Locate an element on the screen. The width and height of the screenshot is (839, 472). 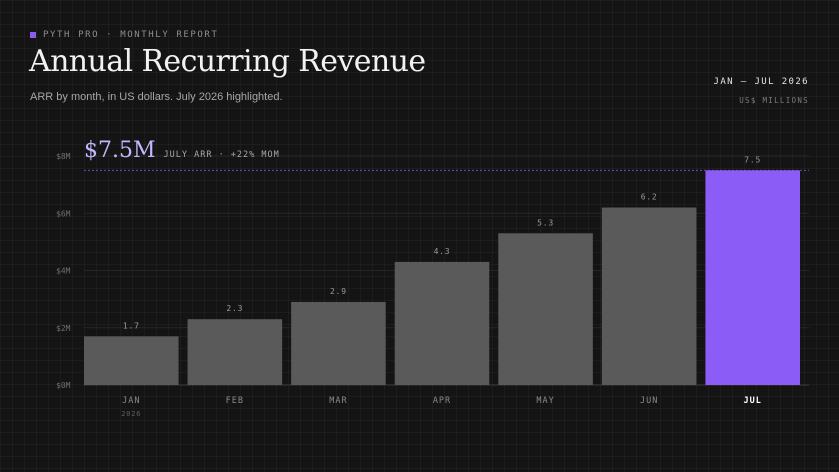
y-tick-label: $0M is located at coordinates (63, 385).